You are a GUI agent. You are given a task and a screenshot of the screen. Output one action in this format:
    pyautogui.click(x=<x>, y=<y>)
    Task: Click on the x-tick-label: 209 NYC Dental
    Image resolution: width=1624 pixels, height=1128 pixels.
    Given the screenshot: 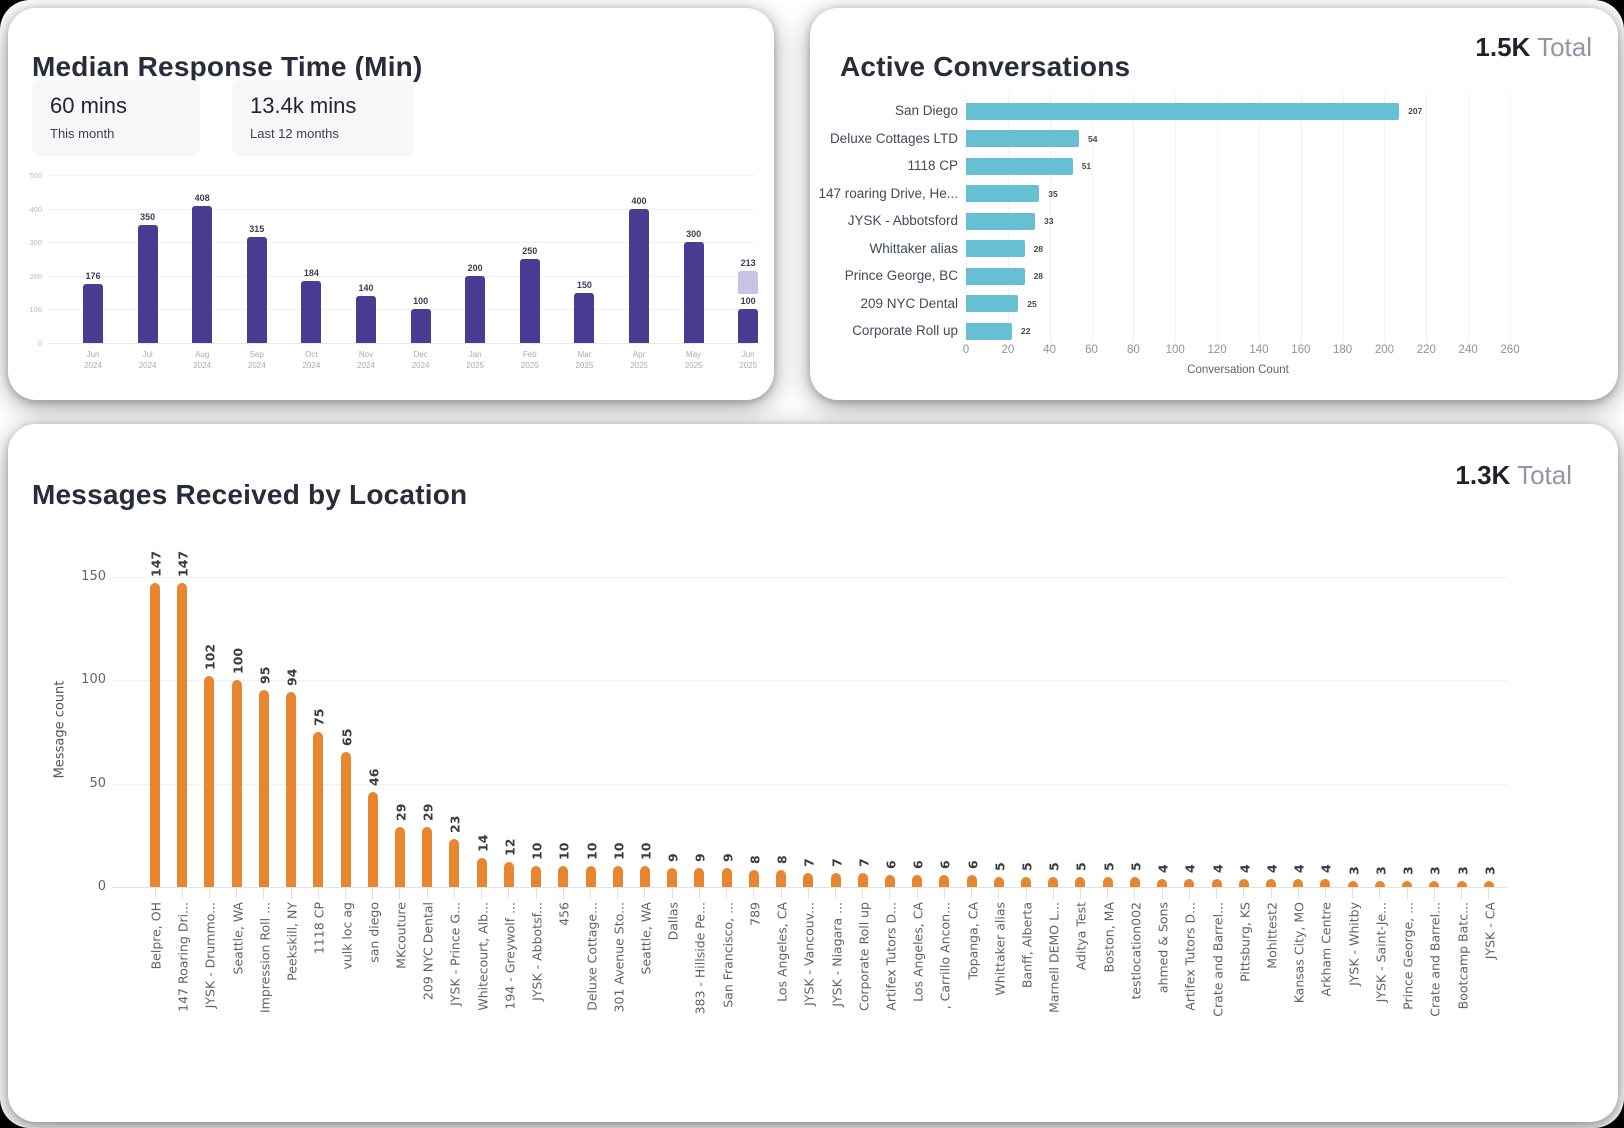 What is the action you would take?
    pyautogui.click(x=428, y=951)
    